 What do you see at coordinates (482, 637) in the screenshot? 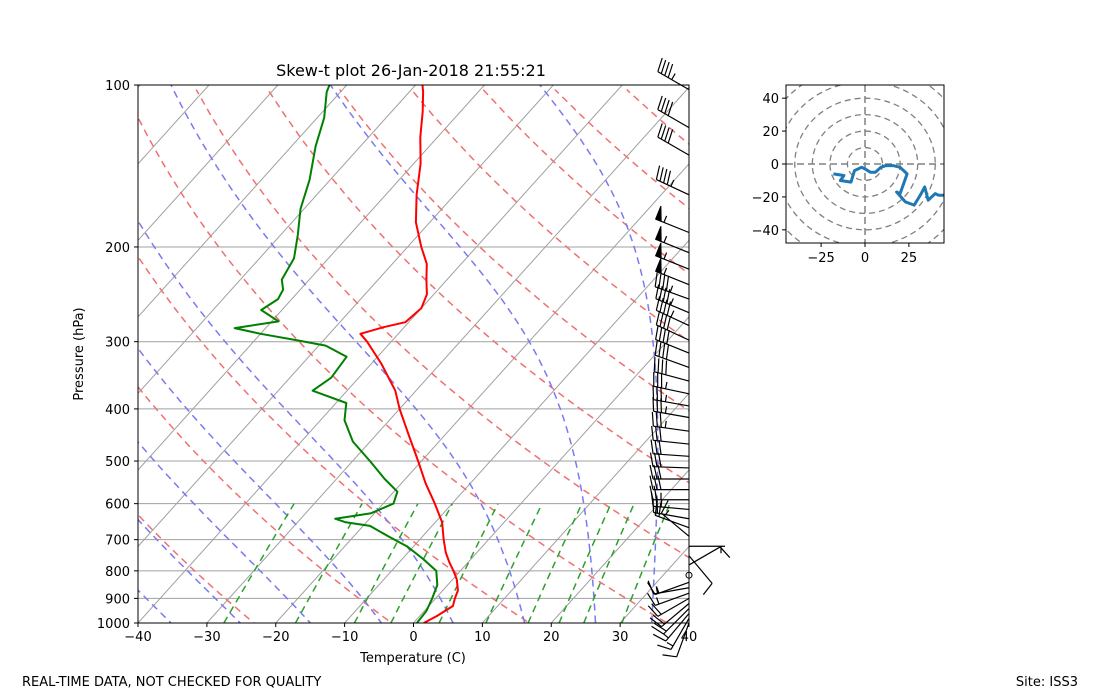
I see `x-tick-label: 10` at bounding box center [482, 637].